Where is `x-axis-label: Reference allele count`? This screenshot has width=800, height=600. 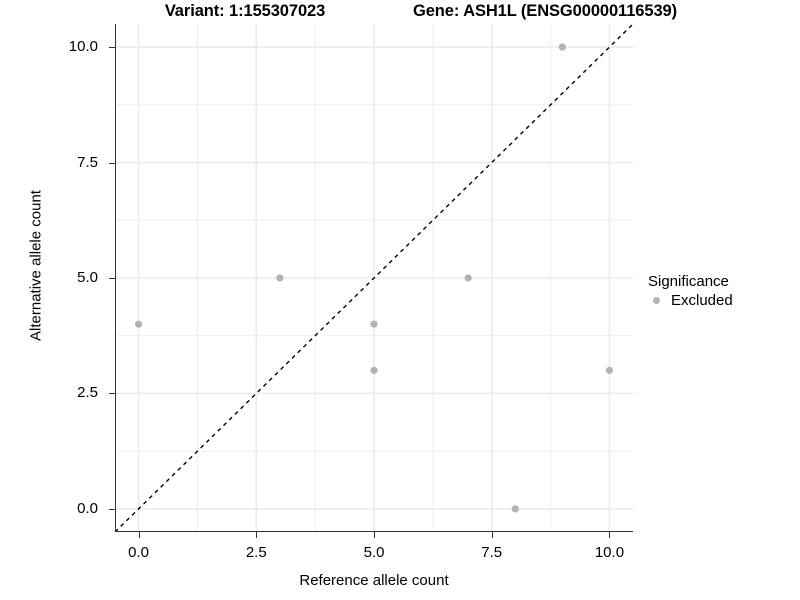 x-axis-label: Reference allele count is located at coordinates (374, 580).